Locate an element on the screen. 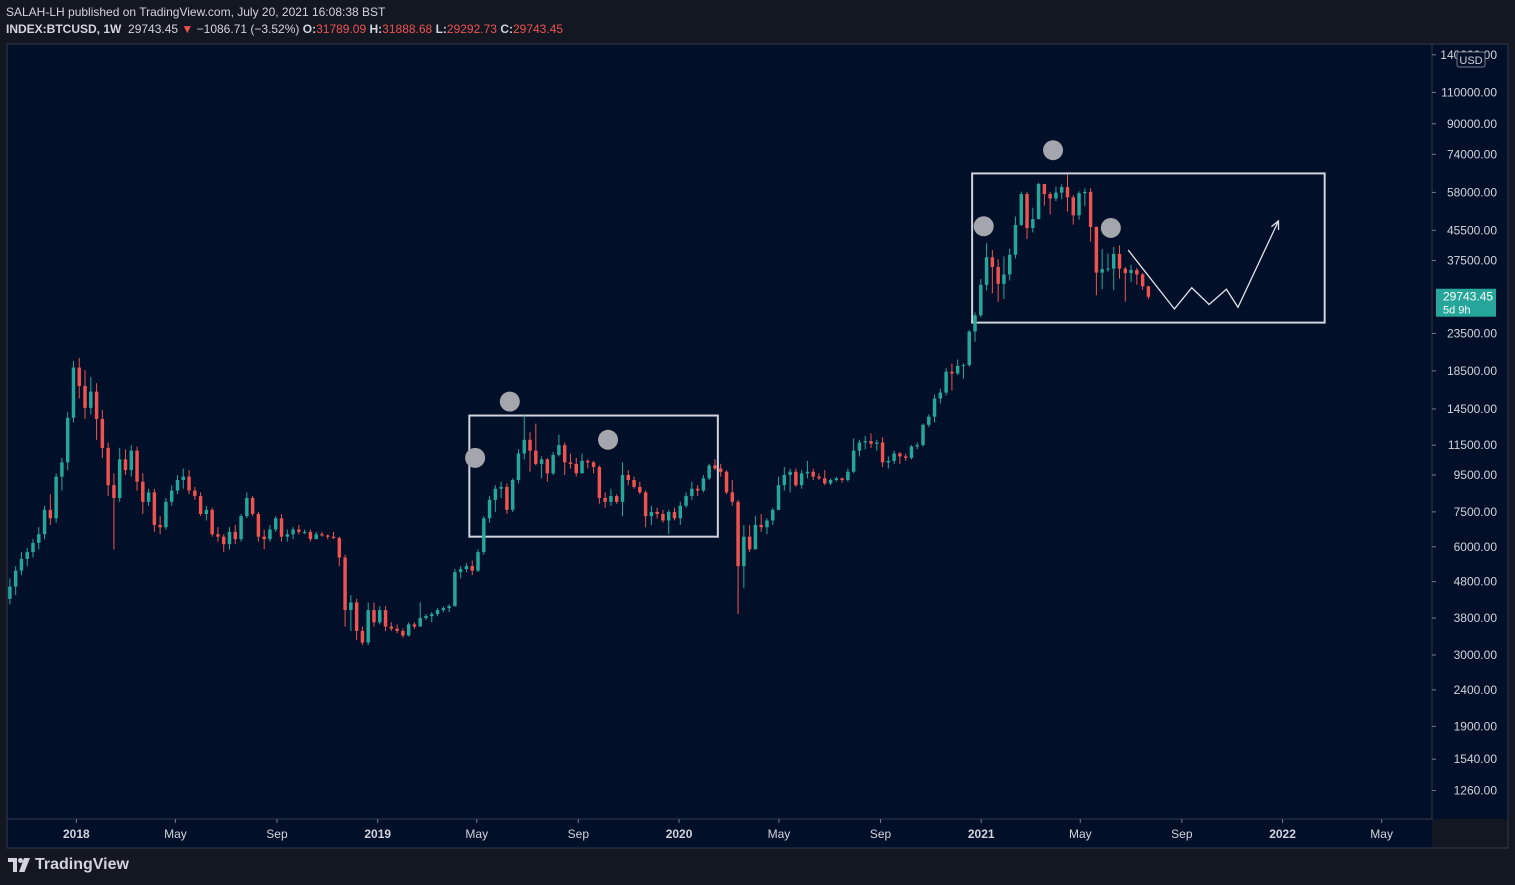 This screenshot has height=885, width=1515. time-tick-label: 2021 is located at coordinates (981, 834).